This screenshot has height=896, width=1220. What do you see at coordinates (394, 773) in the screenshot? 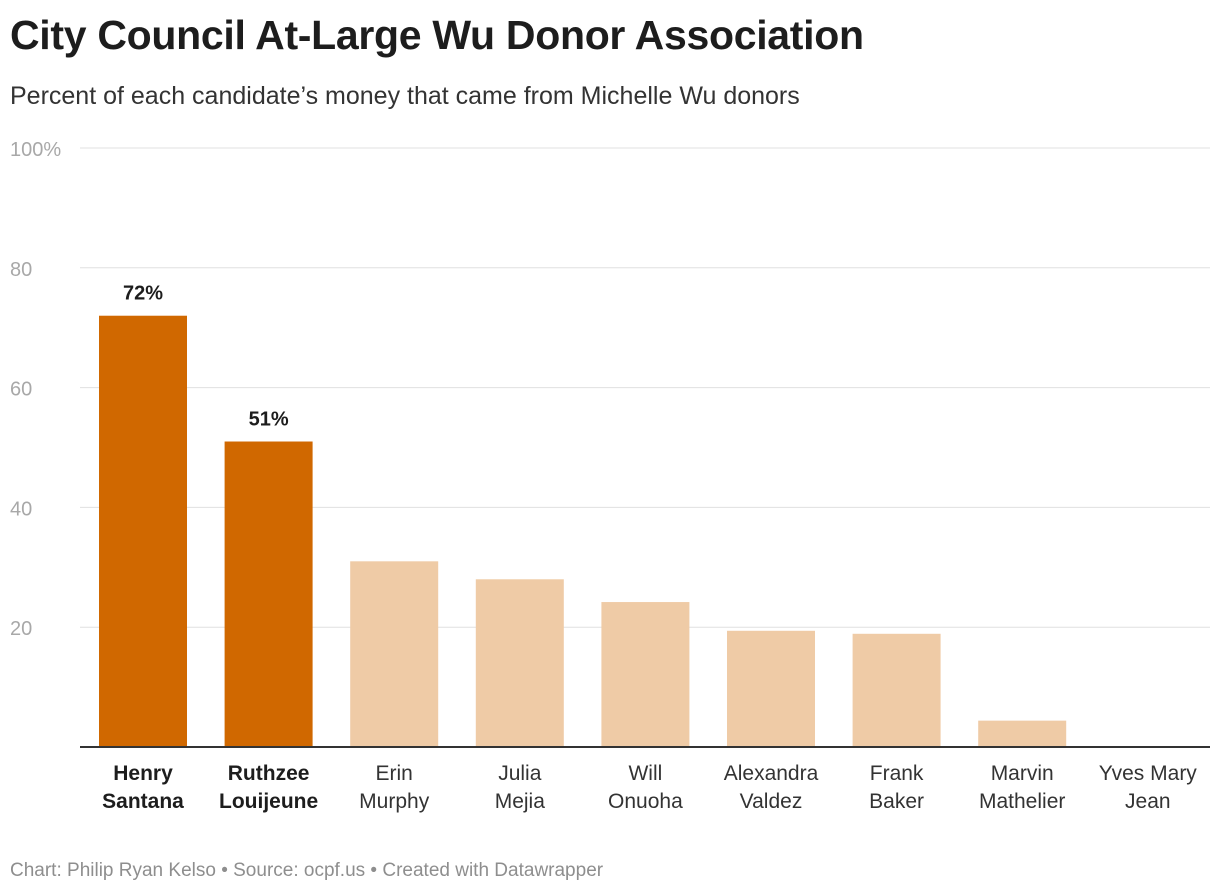
I see `category-label-2-line-0: Erin` at bounding box center [394, 773].